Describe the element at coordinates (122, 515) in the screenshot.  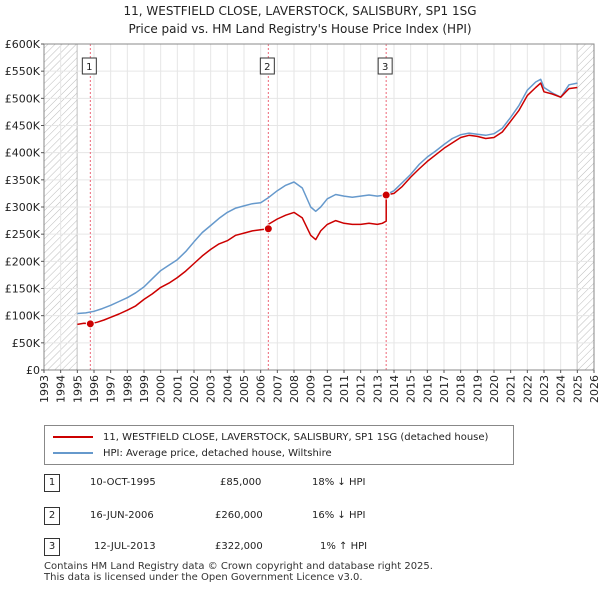
I see `transaction-date: 16-JUN-2006` at that location.